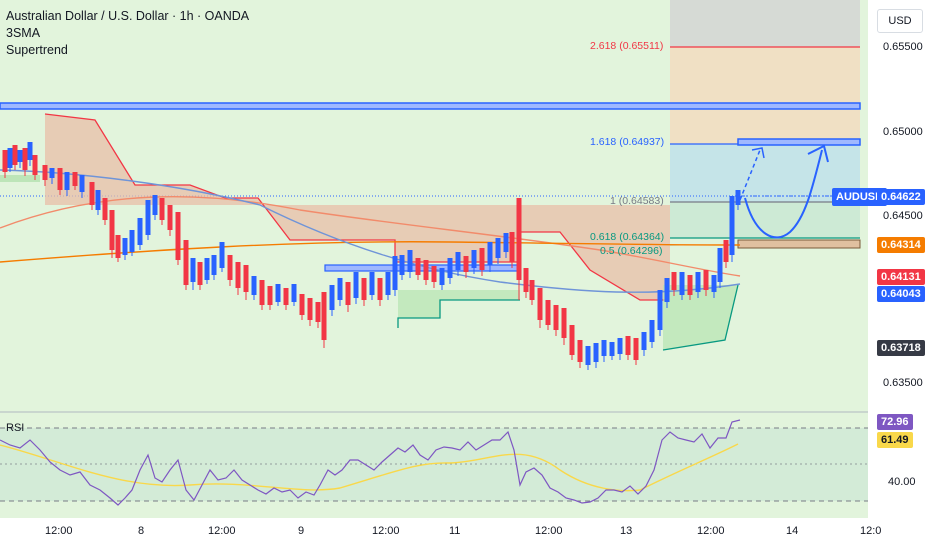 This screenshot has width=932, height=550. I want to click on fib-level-label: 1.618 (0.64937), so click(627, 142).